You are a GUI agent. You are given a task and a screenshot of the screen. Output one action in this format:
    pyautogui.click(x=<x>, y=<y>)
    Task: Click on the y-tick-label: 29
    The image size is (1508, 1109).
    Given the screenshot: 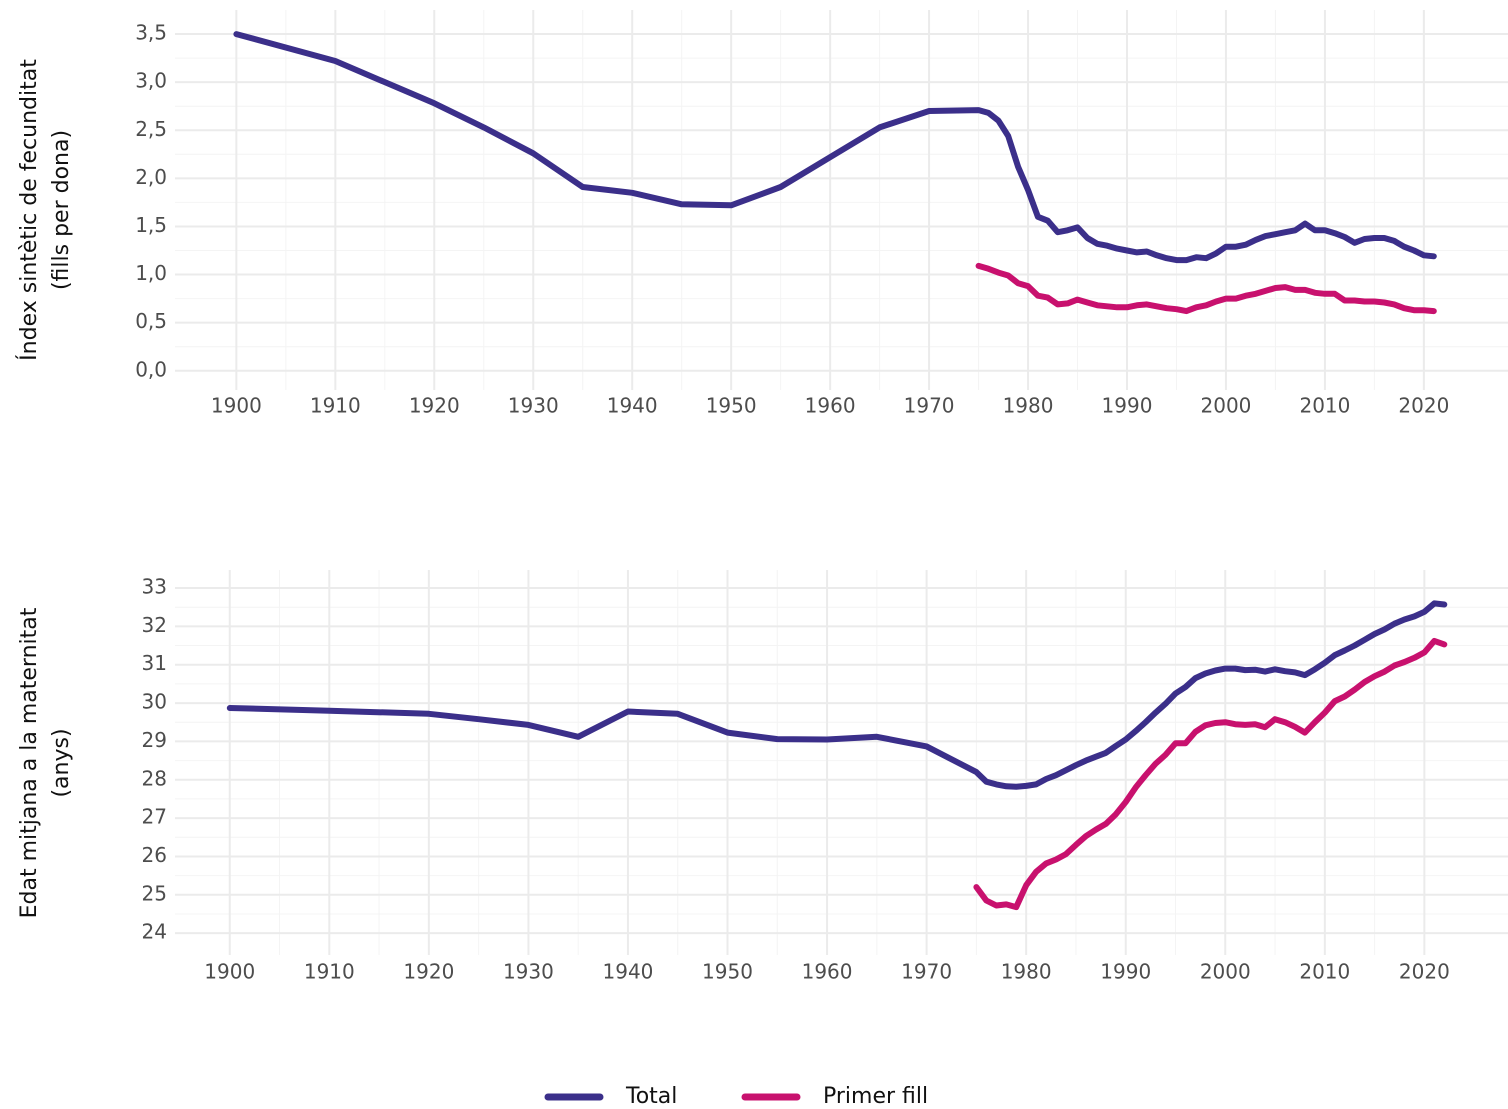 What is the action you would take?
    pyautogui.click(x=154, y=740)
    